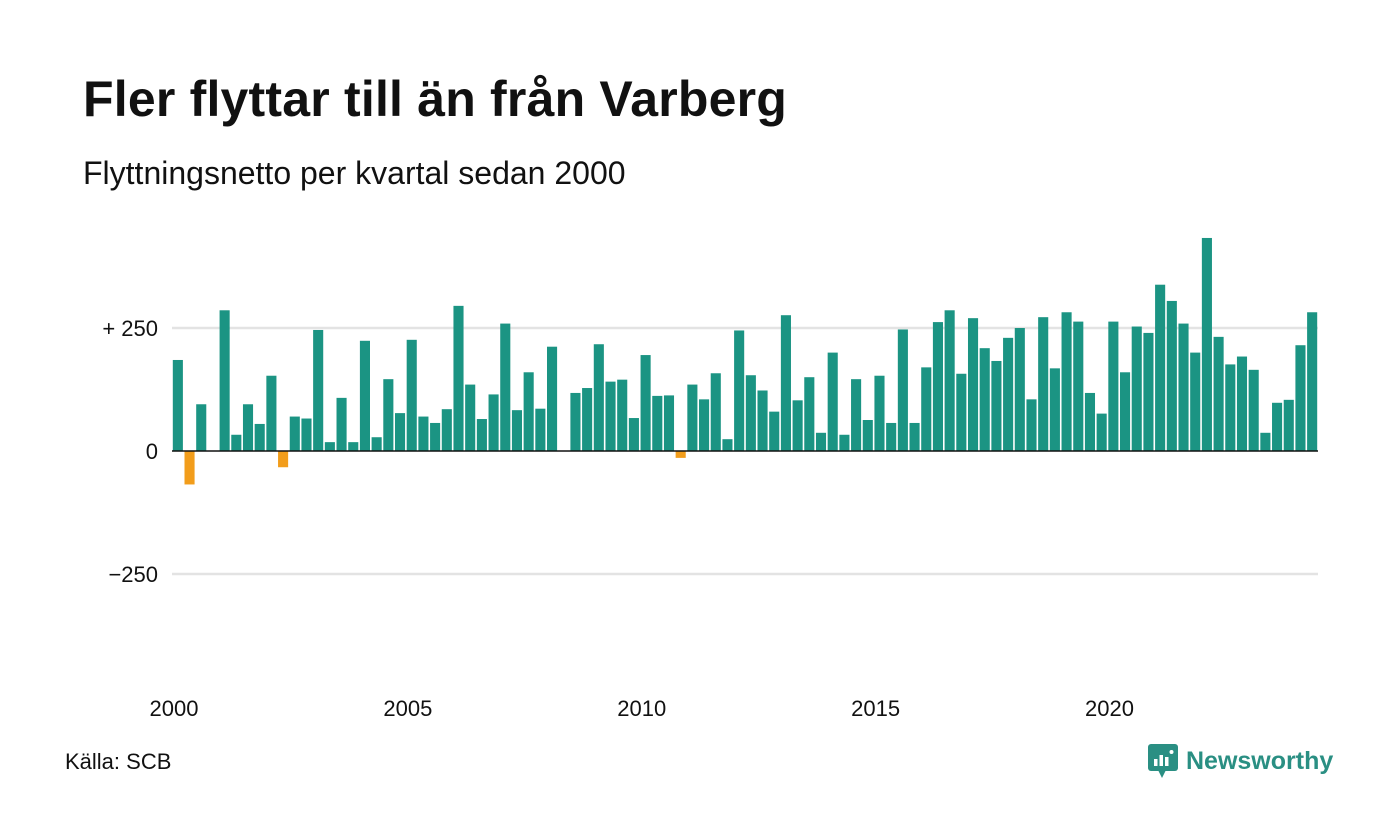 This screenshot has width=1400, height=840. What do you see at coordinates (354, 173) in the screenshot?
I see `chart-subtitle: Flyttningsnetto per kvartal sedan 2000` at bounding box center [354, 173].